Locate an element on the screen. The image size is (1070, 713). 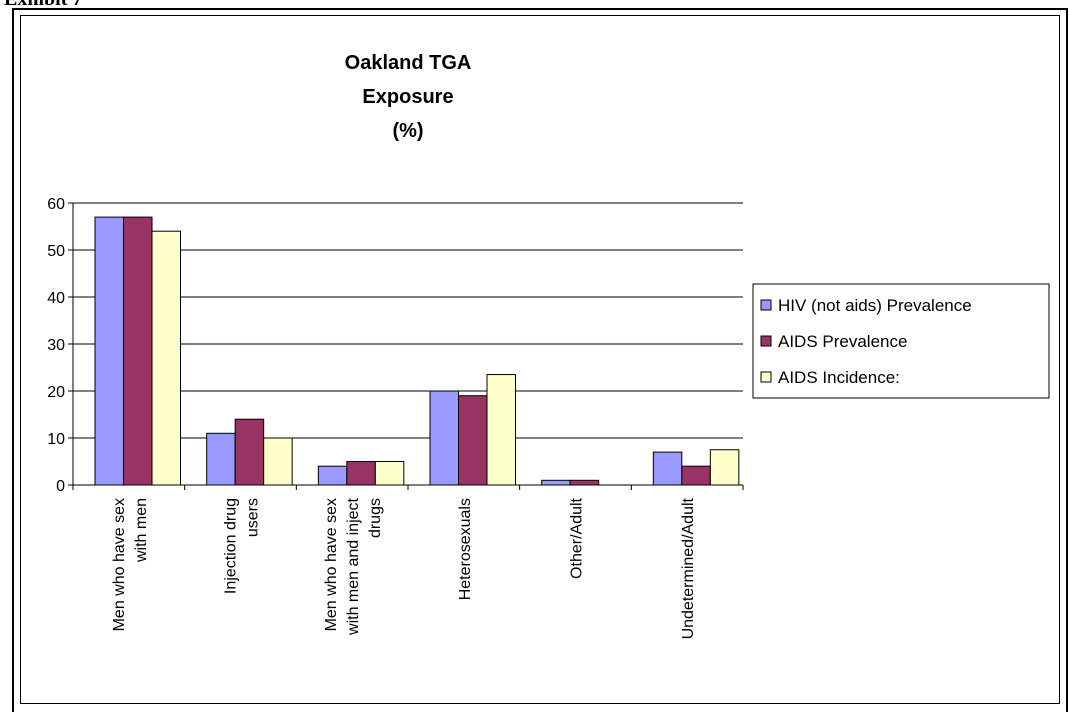
x-category-label: Undetermined/Adult is located at coordinates (688, 568).